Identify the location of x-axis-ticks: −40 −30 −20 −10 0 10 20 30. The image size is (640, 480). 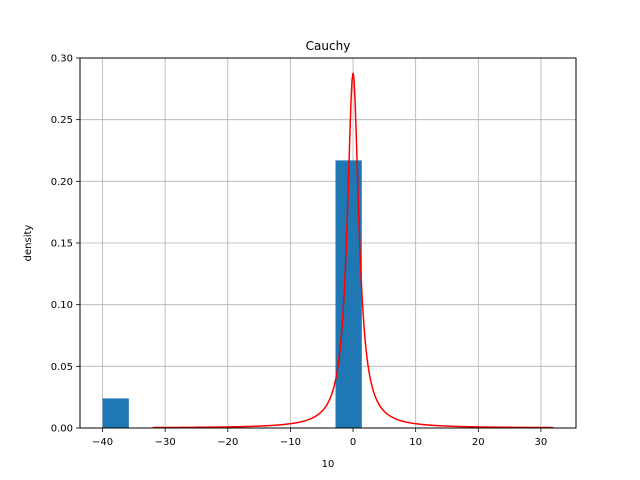
(319, 438).